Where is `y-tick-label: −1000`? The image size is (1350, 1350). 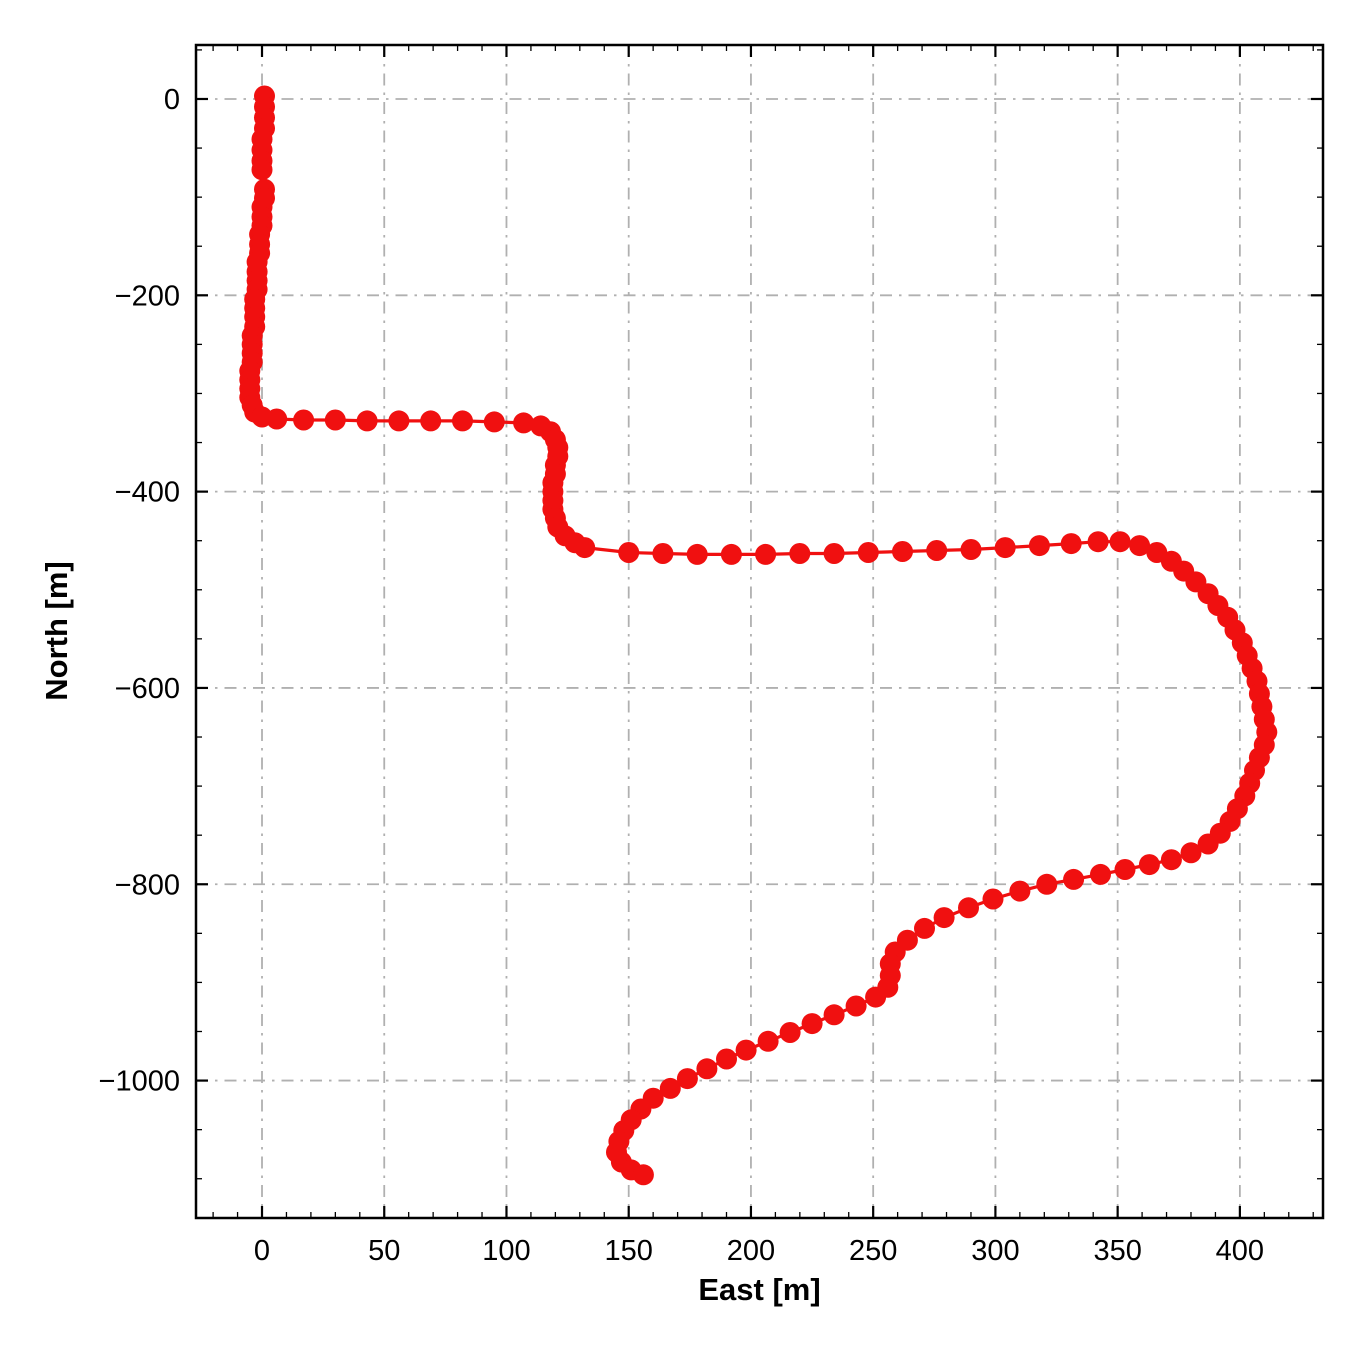
y-tick-label: −1000 is located at coordinates (139, 1082).